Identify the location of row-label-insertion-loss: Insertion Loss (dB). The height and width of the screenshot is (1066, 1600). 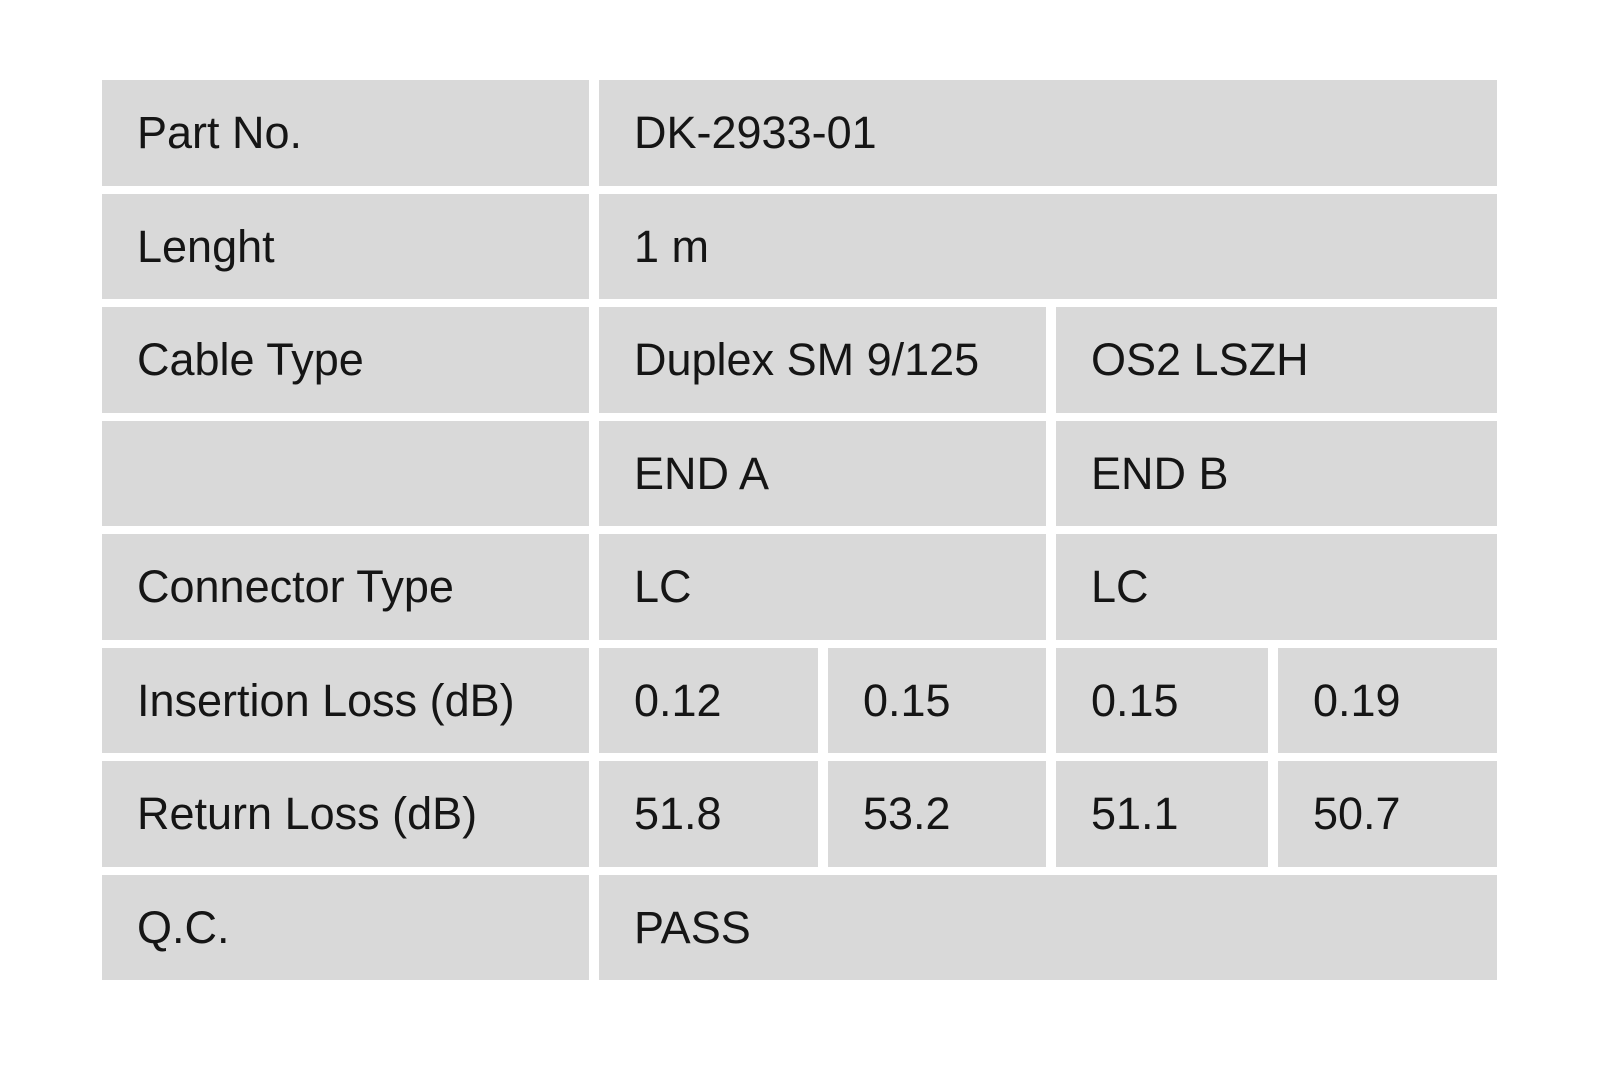
(345, 700).